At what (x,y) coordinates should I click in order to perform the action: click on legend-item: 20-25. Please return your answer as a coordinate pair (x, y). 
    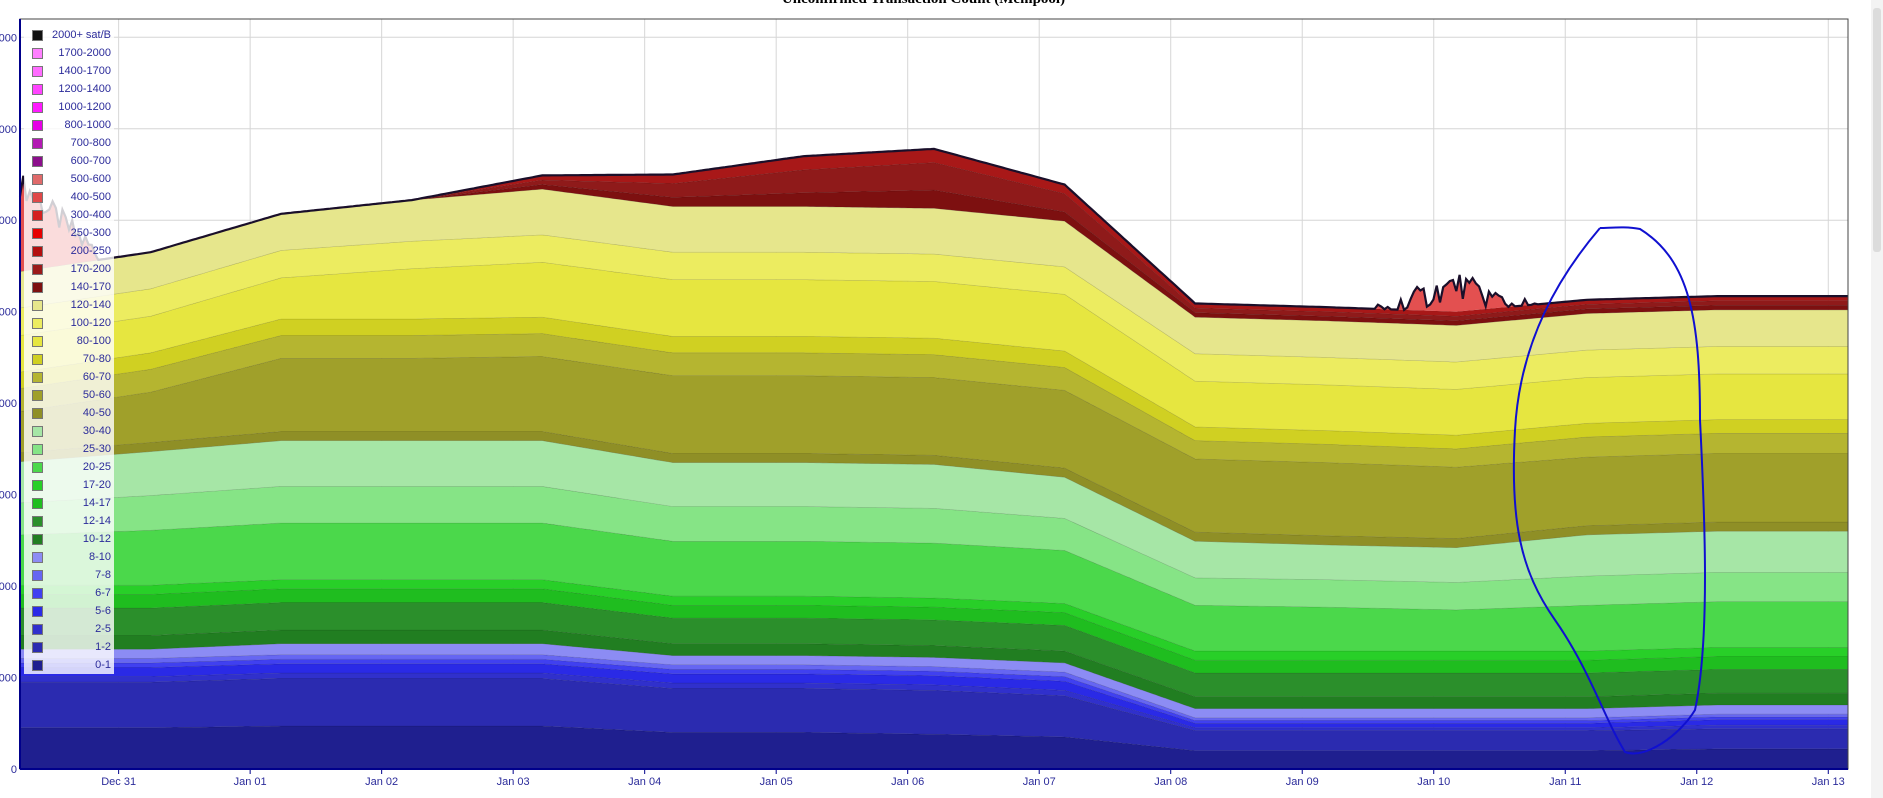
    Looking at the image, I should click on (72, 468).